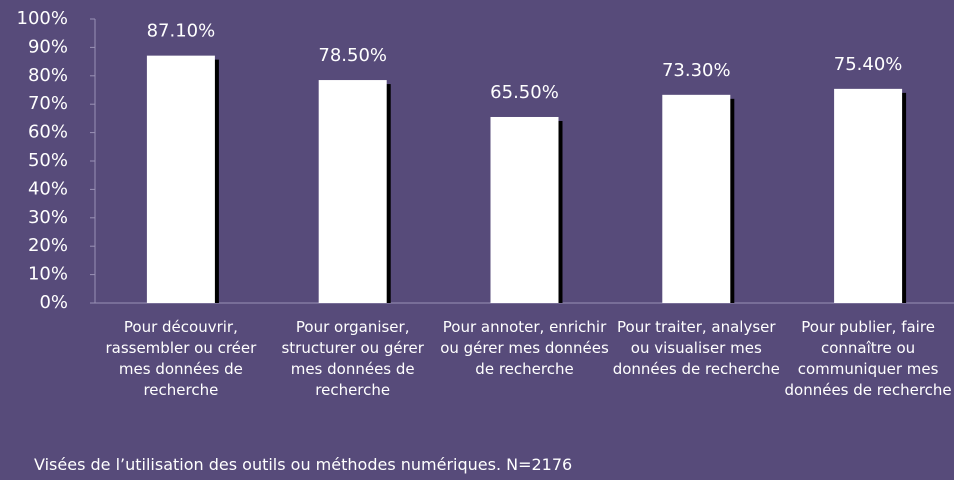 This screenshot has width=954, height=480. I want to click on y-tick-label: 50%, so click(48, 160).